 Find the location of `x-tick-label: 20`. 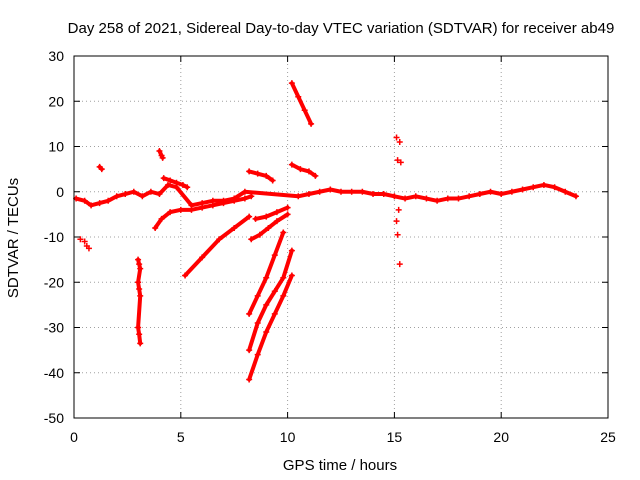

x-tick-label: 20 is located at coordinates (501, 437).